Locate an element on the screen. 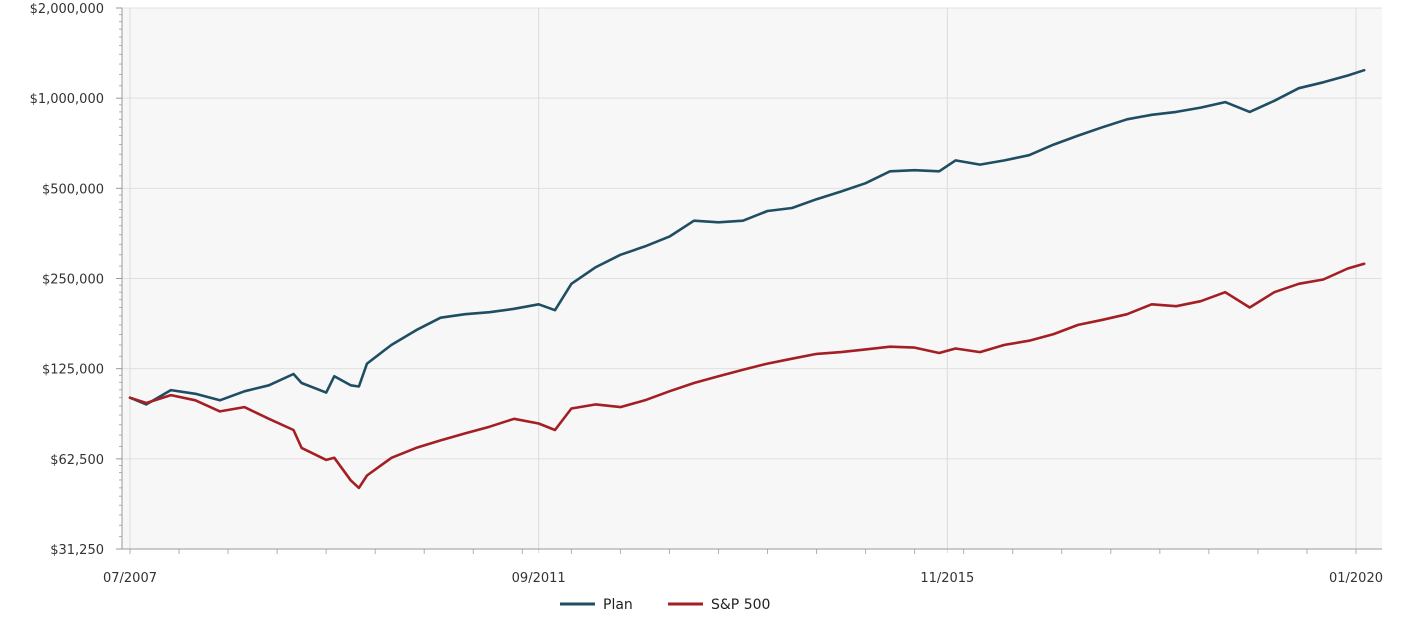 The width and height of the screenshot is (1412, 617). legend-item-plan-label: Plan is located at coordinates (618, 605).